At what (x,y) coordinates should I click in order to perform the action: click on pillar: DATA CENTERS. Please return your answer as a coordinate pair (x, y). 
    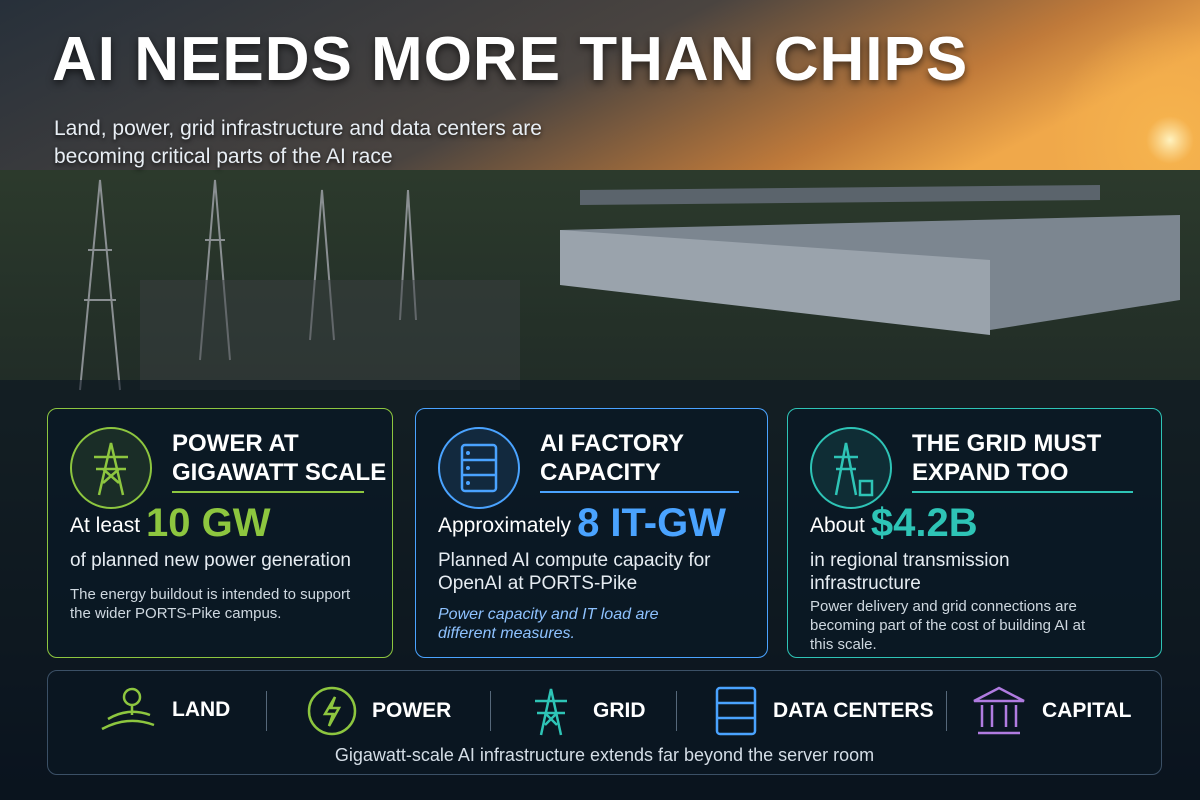
    Looking at the image, I should click on (823, 711).